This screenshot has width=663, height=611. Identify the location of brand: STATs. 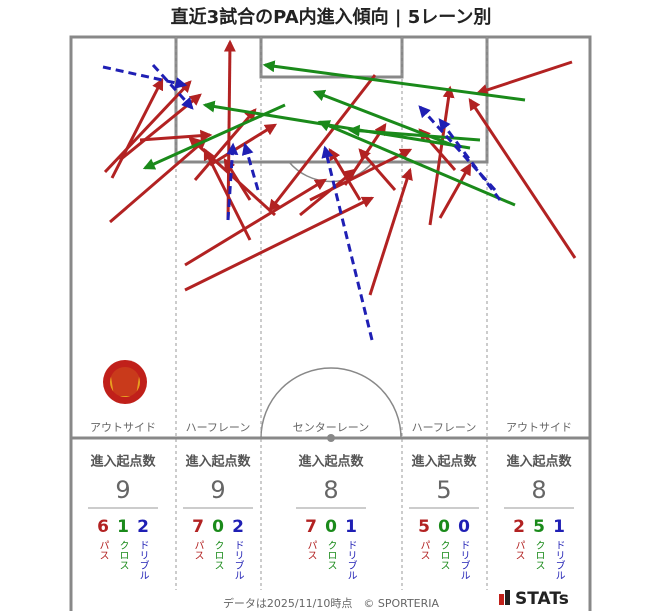
(542, 599).